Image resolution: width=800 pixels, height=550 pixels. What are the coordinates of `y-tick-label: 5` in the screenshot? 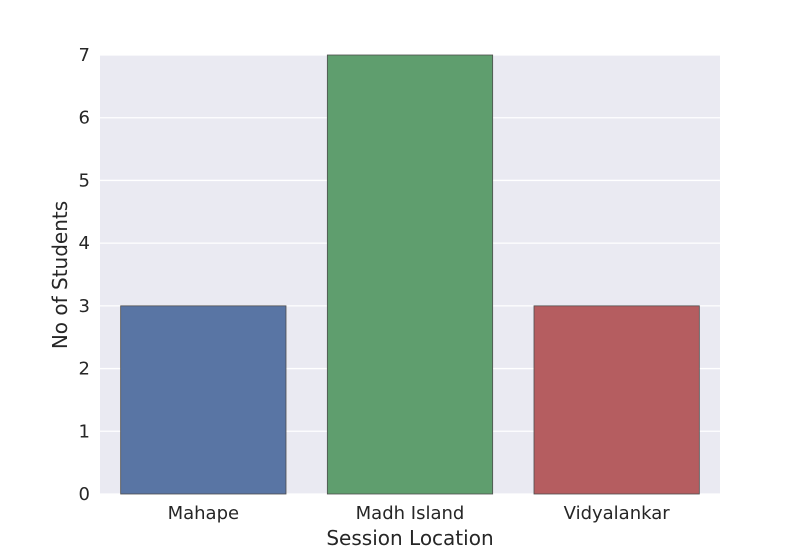 It's located at (84, 180).